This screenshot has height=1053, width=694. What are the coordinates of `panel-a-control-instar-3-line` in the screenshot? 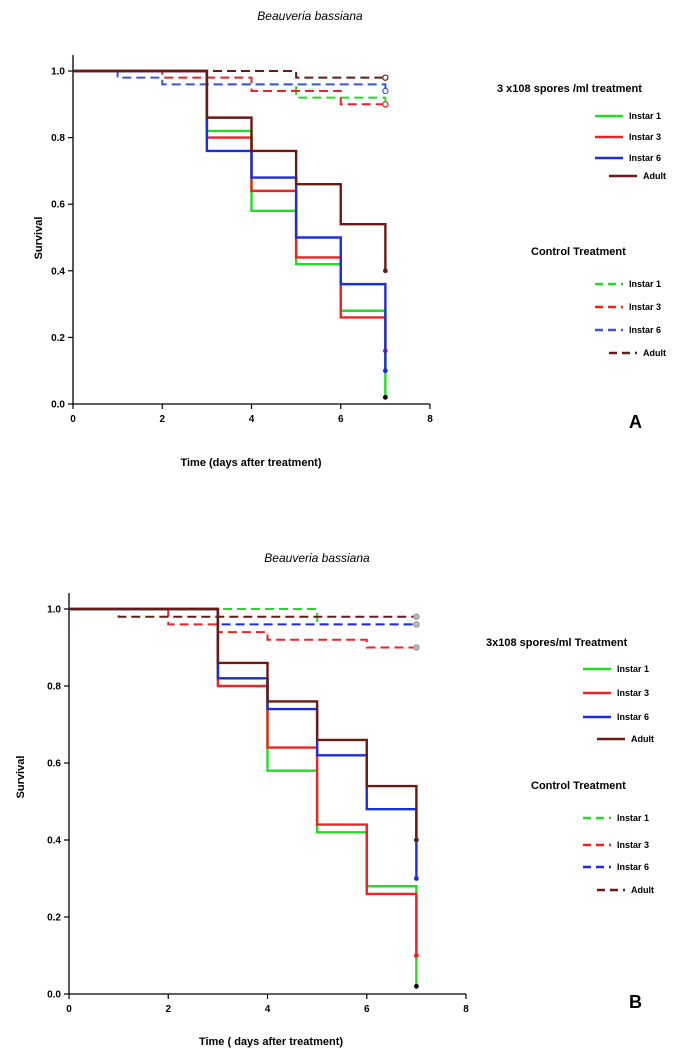 It's located at (229, 88).